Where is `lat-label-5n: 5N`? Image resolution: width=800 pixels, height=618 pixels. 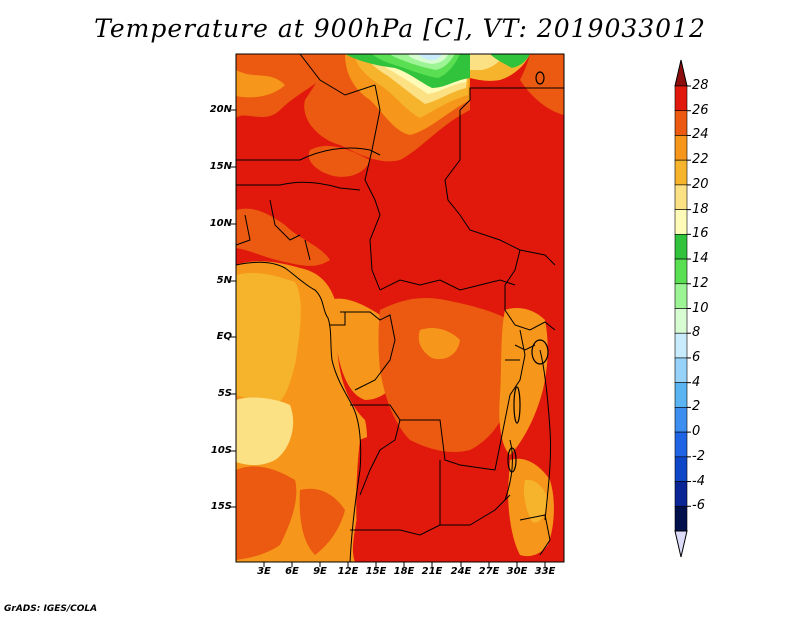 lat-label-5n: 5N is located at coordinates (224, 280).